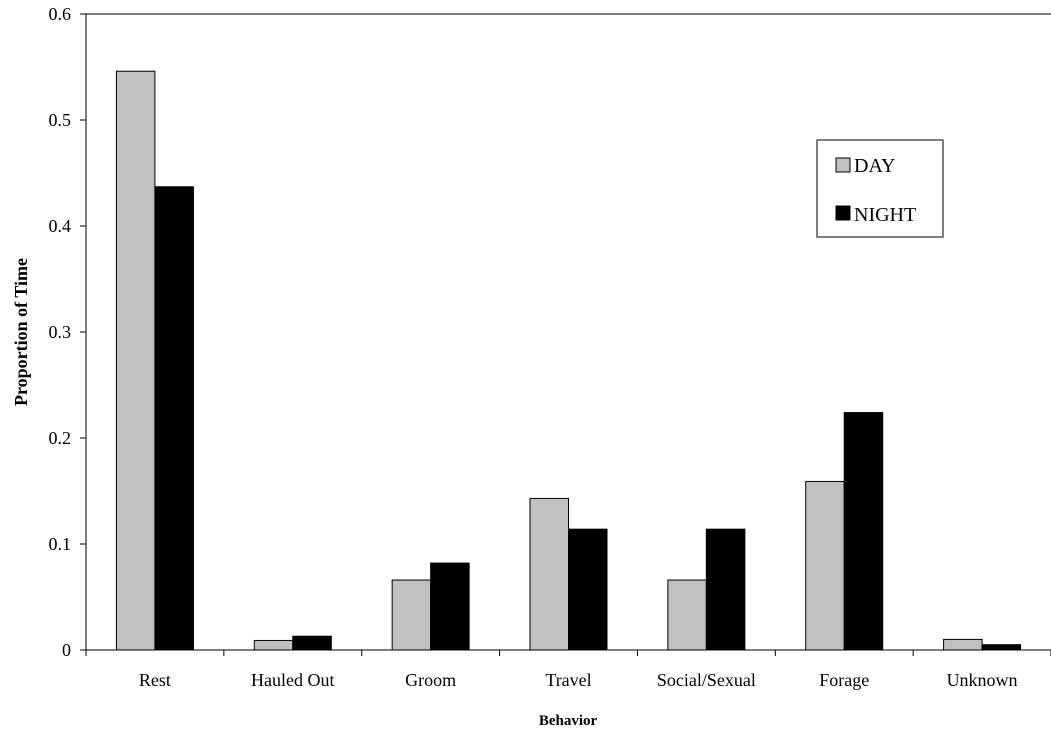  What do you see at coordinates (588, 589) in the screenshot?
I see `bar-night-travel` at bounding box center [588, 589].